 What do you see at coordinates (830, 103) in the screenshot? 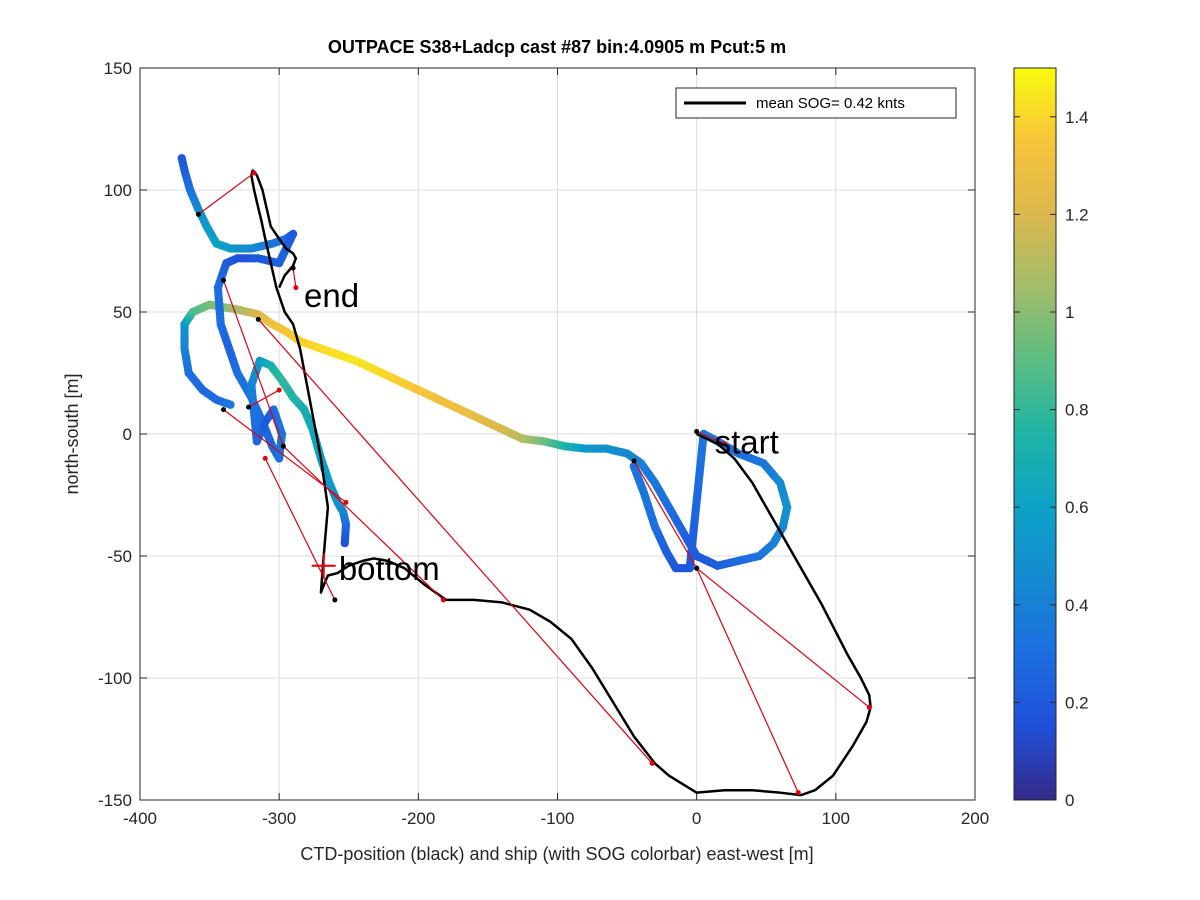
I see `legend-label: mean SOG= 0.42 knts` at bounding box center [830, 103].